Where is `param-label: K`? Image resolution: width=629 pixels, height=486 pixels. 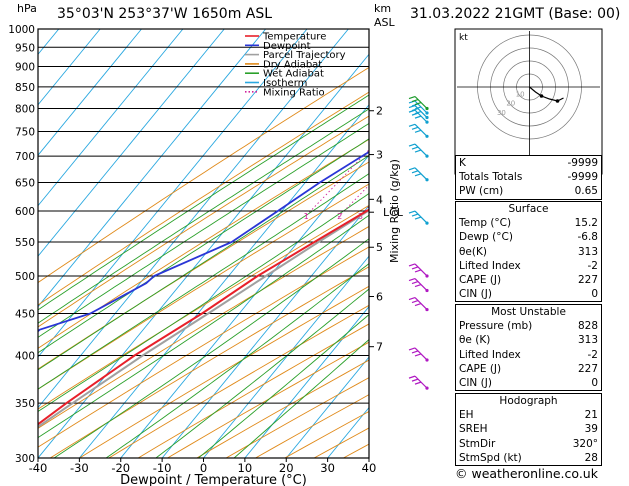 param-label: K is located at coordinates (462, 163).